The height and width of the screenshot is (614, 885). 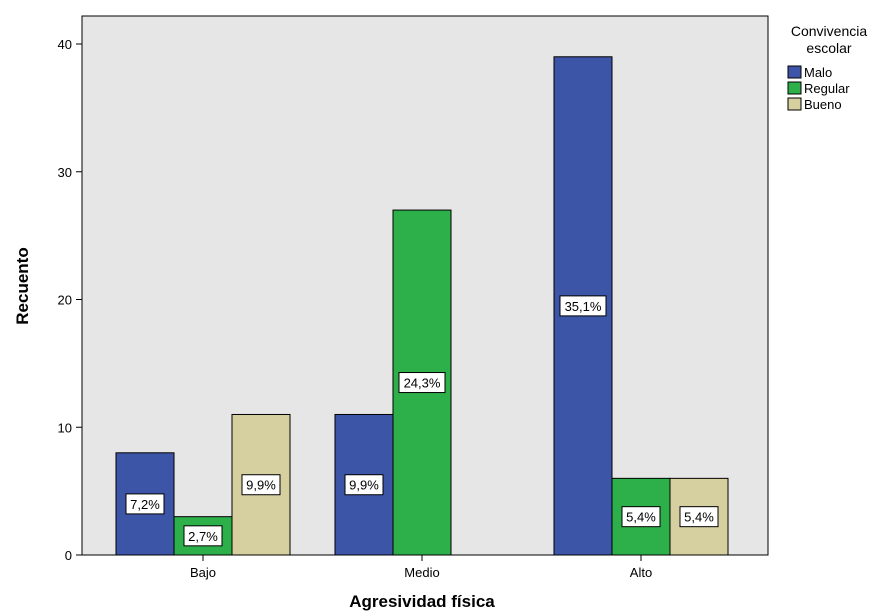 I want to click on legend-label-regular: Regular, so click(x=827, y=88).